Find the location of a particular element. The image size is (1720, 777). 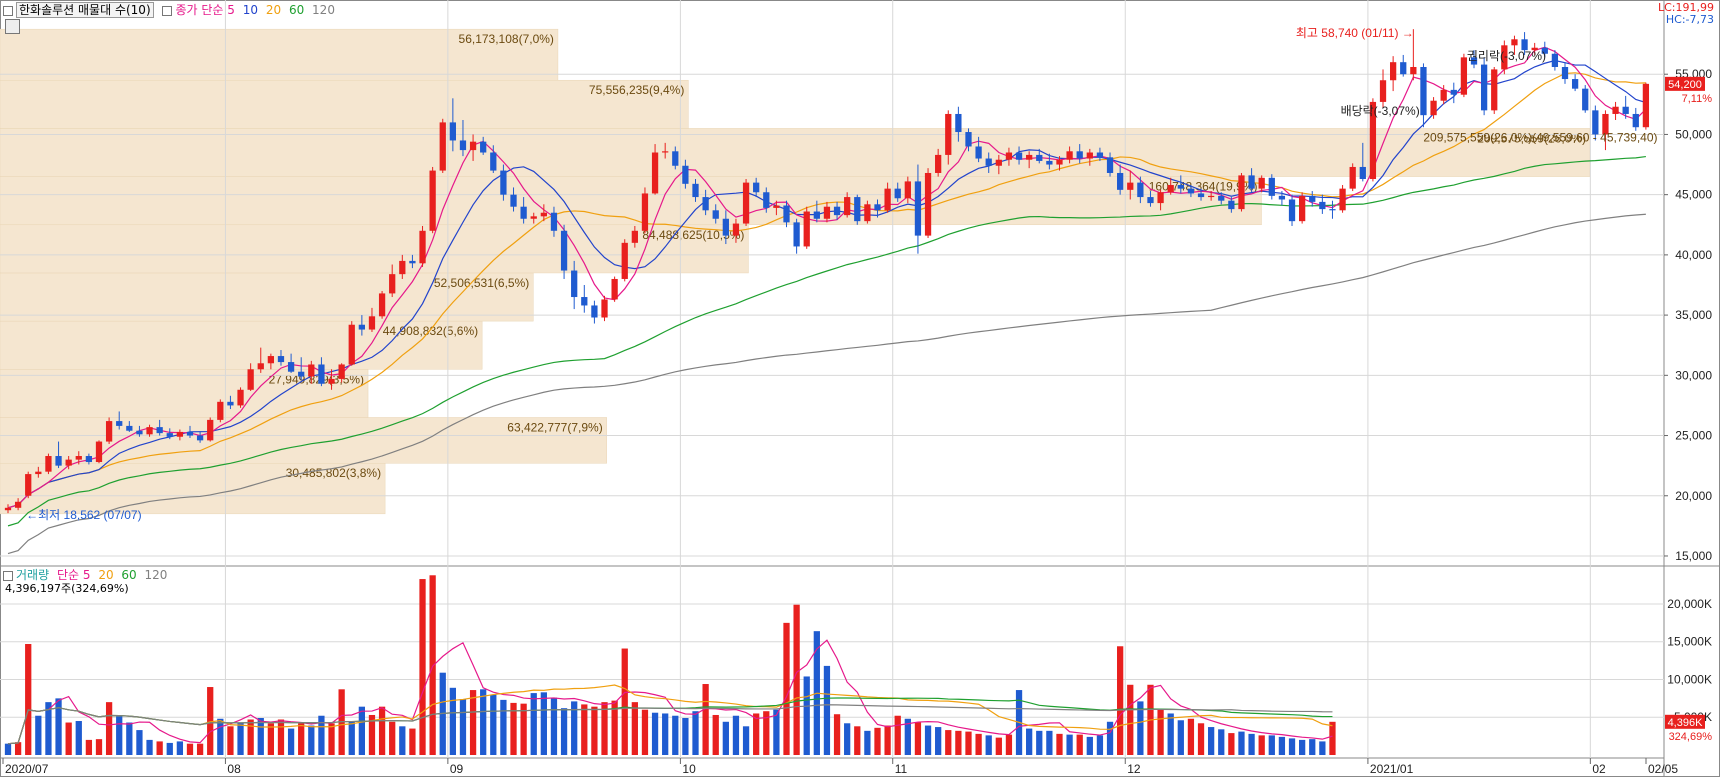

price-tick-label: 45,000 is located at coordinates (1693, 195).